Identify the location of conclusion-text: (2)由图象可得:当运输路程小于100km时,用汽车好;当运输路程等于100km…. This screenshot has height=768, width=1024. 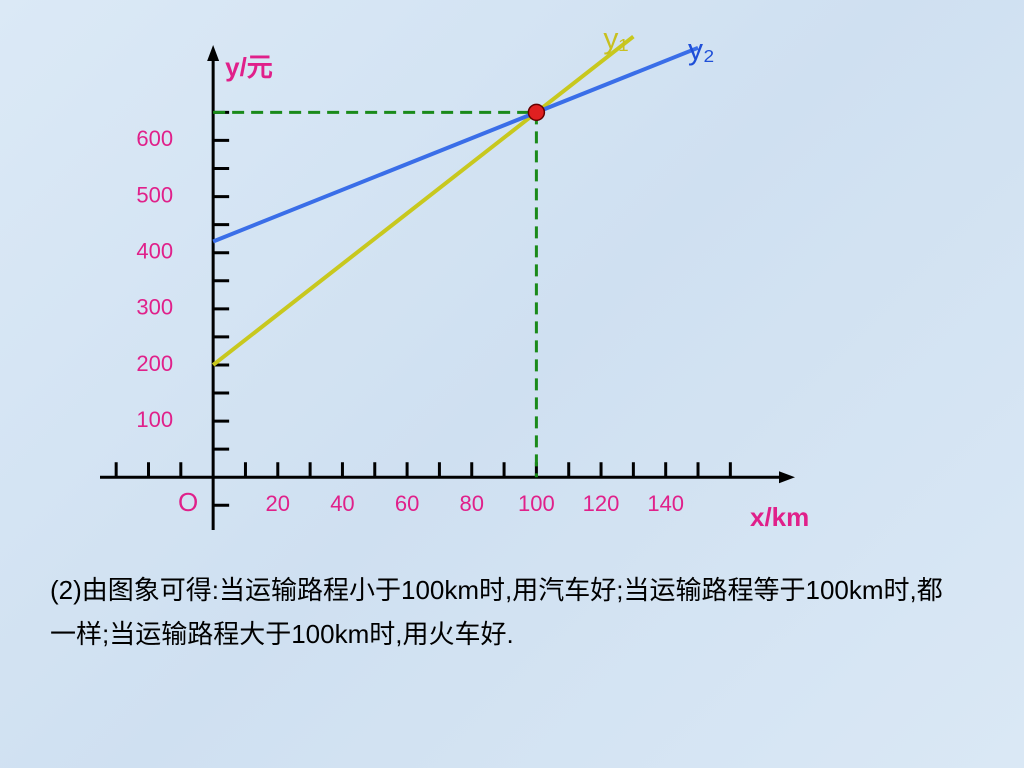
(496, 612).